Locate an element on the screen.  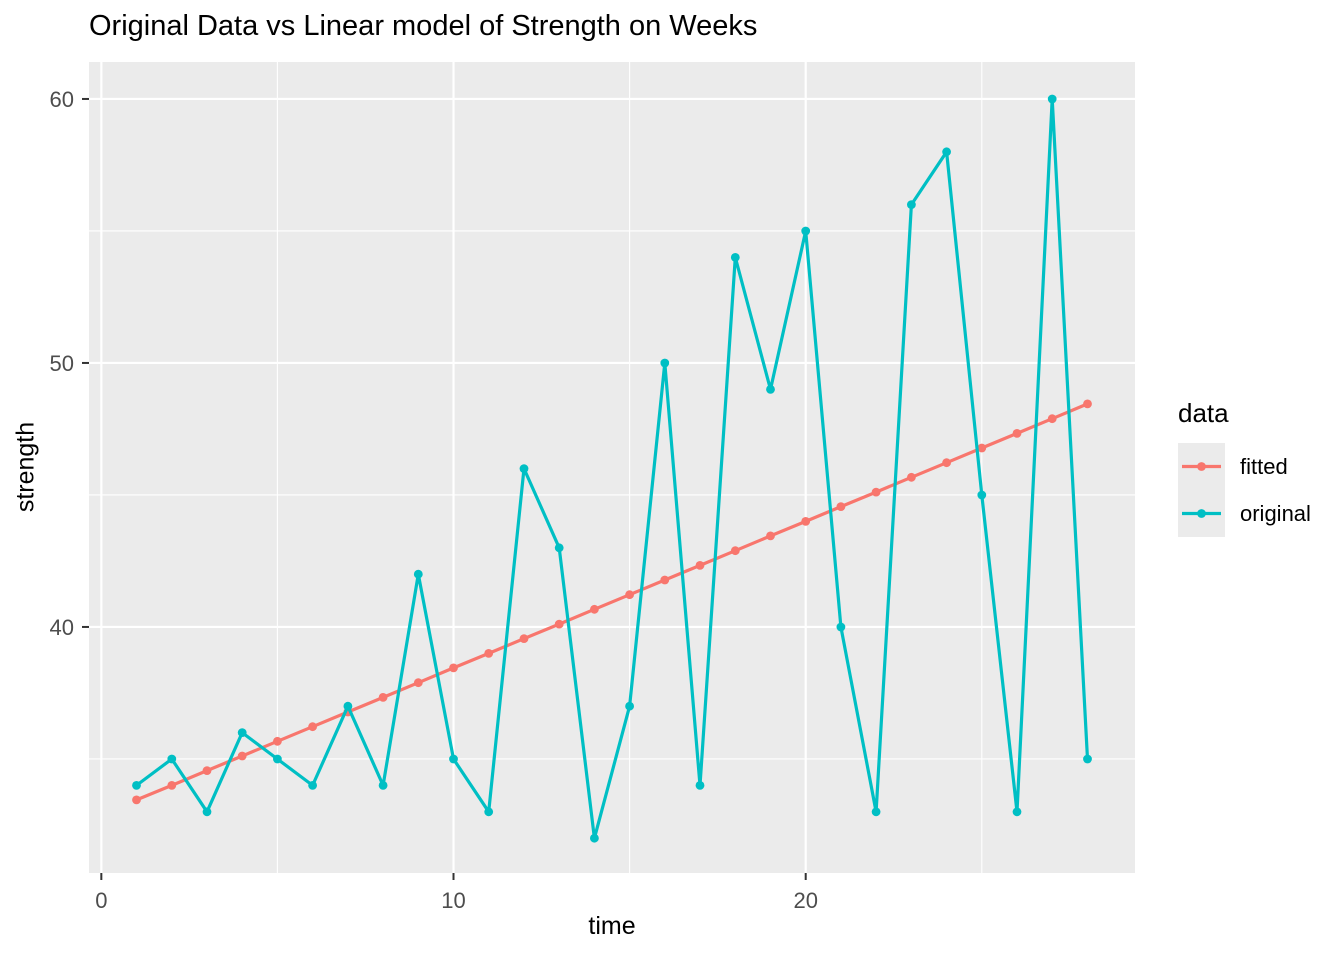
legend-title: data is located at coordinates (1203, 413).